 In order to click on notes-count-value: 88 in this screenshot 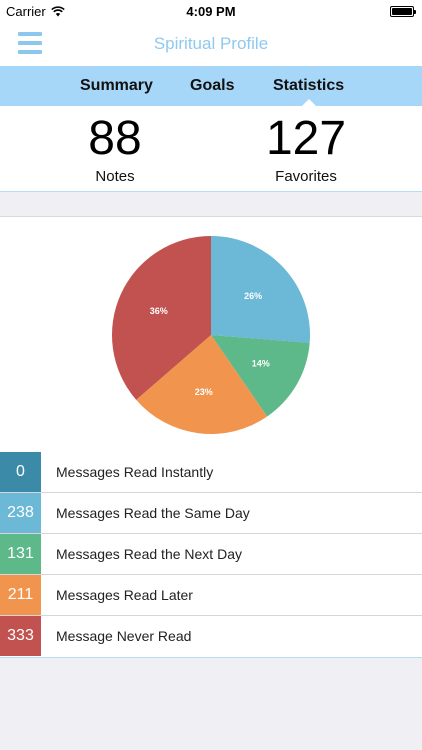, I will do `click(115, 138)`.